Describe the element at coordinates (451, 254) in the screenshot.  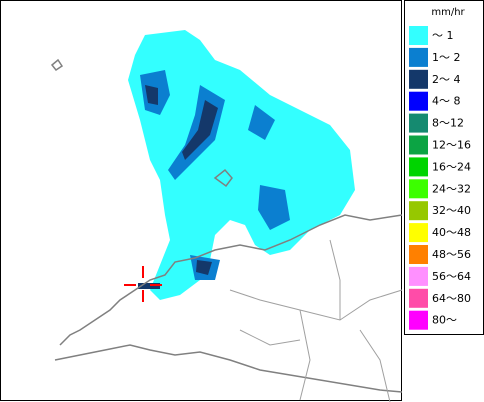
I see `legend-label: 48～56` at that location.